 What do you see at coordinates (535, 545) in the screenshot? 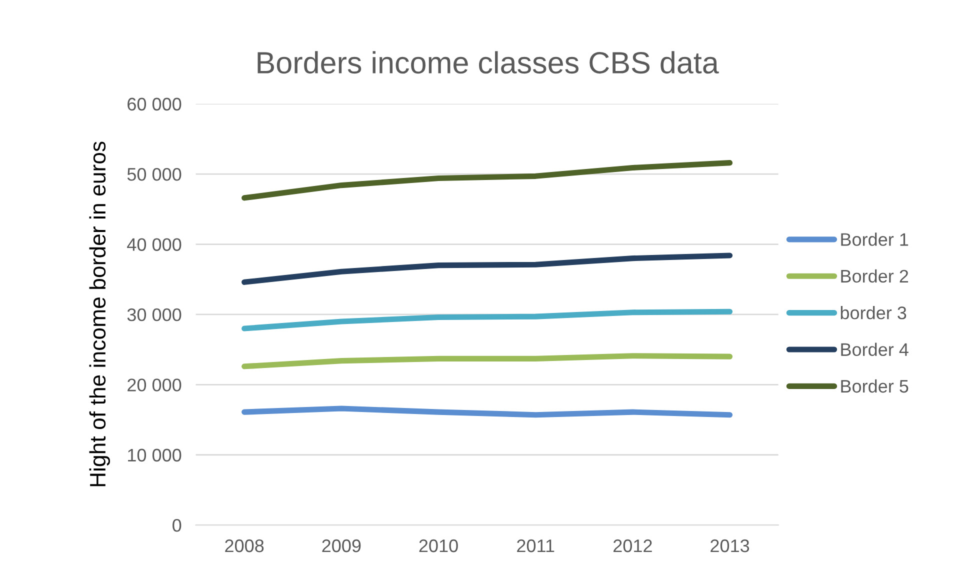
I see `x-tick-label: 2011` at bounding box center [535, 545].